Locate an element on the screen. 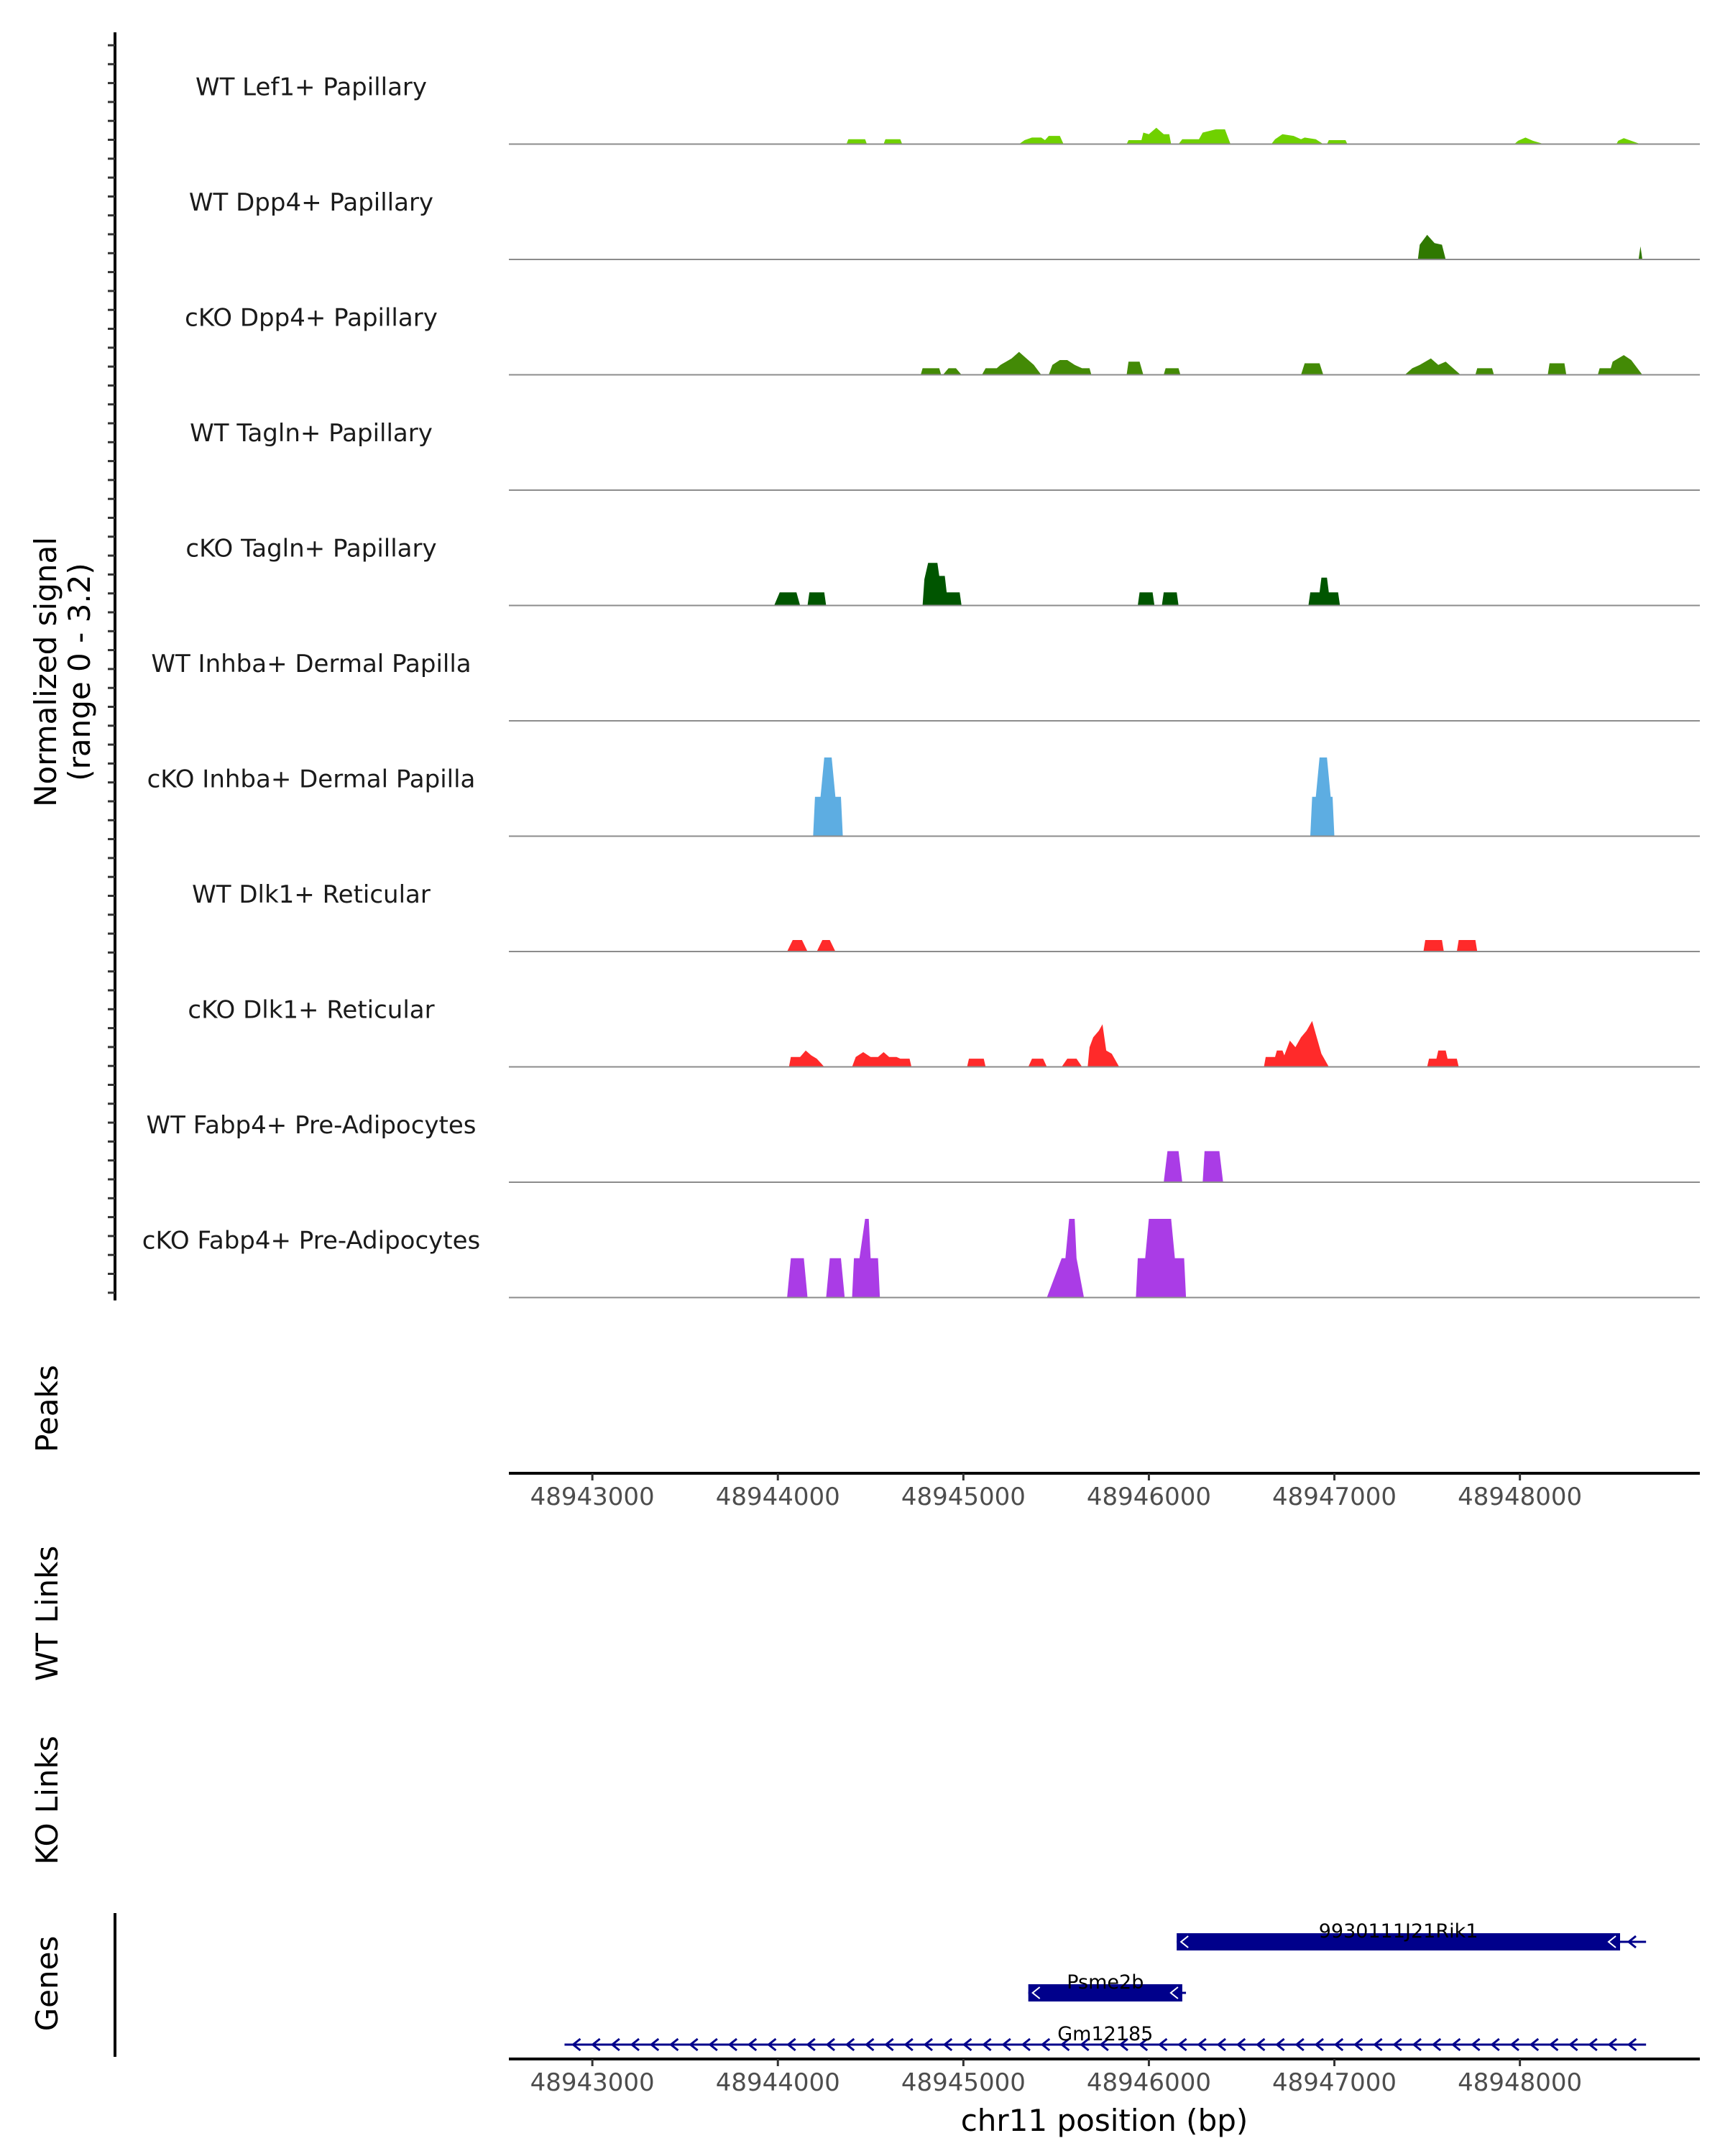 This screenshot has width=1725, height=2156. gene-track: 9930111J21Rik1 Psme2b Gm12185 is located at coordinates (1105, 1986).